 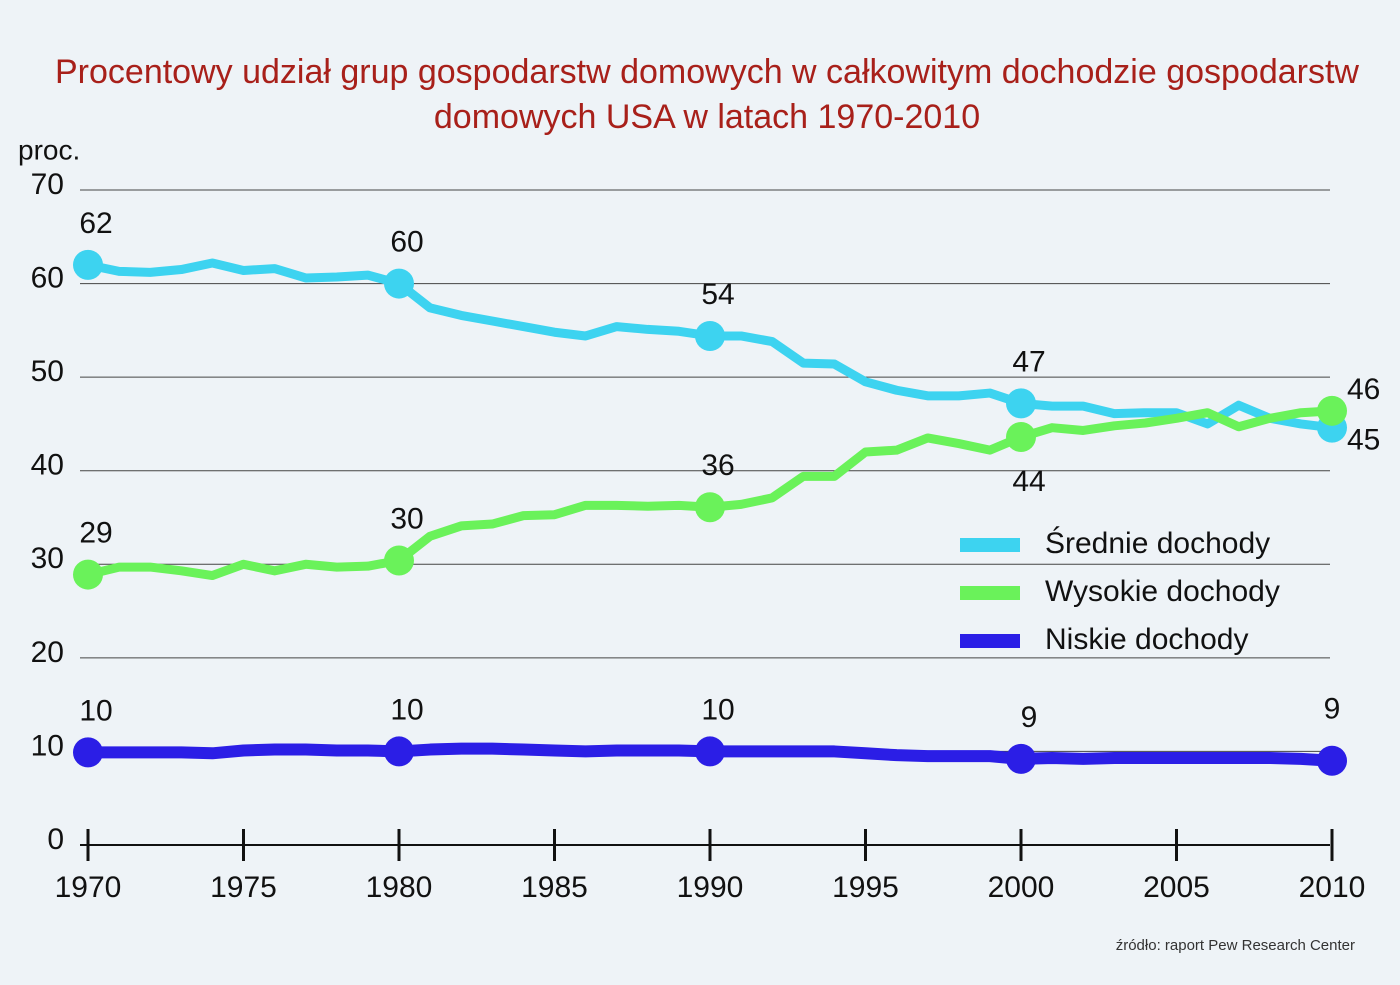 I want to click on data-label: 29, so click(x=95, y=533).